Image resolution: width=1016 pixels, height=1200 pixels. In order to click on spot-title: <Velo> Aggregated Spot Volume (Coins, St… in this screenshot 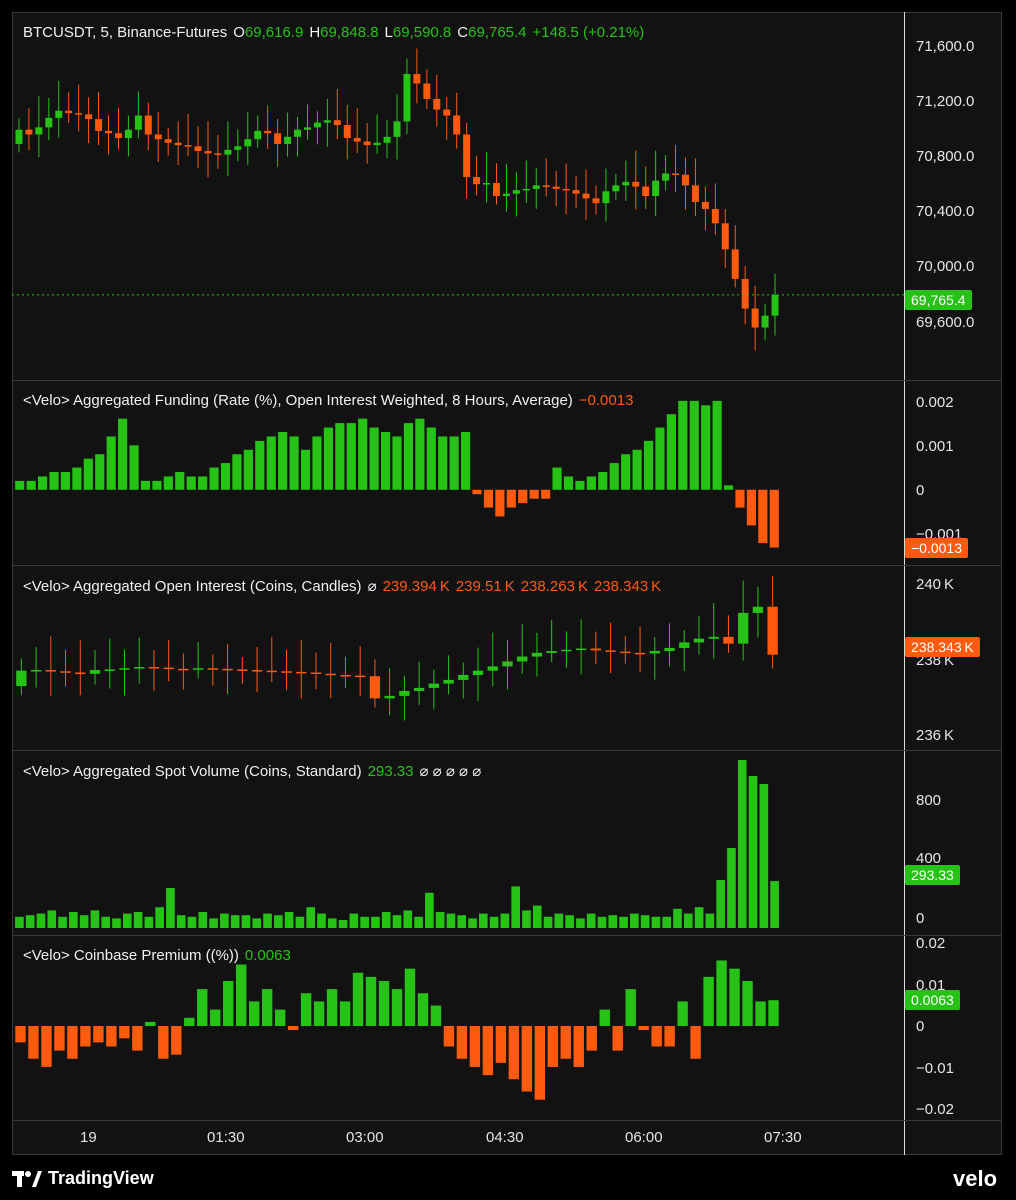, I will do `click(192, 771)`.